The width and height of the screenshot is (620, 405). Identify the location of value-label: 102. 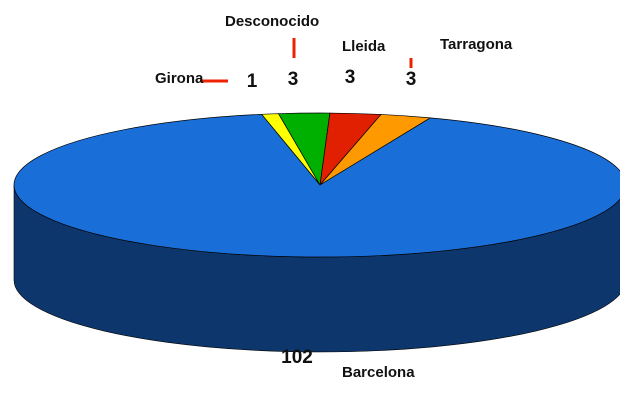
(297, 357).